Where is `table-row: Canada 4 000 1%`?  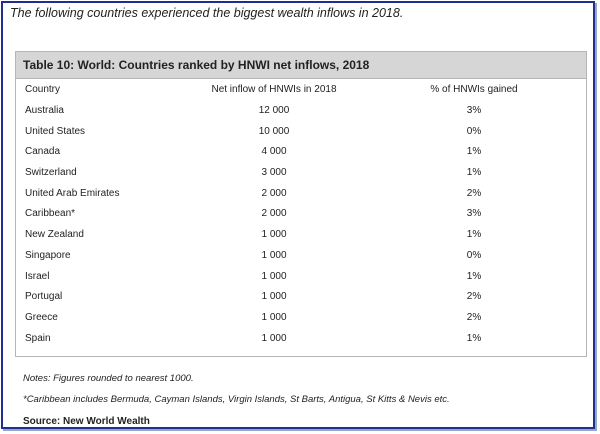
table-row: Canada 4 000 1% is located at coordinates (301, 152).